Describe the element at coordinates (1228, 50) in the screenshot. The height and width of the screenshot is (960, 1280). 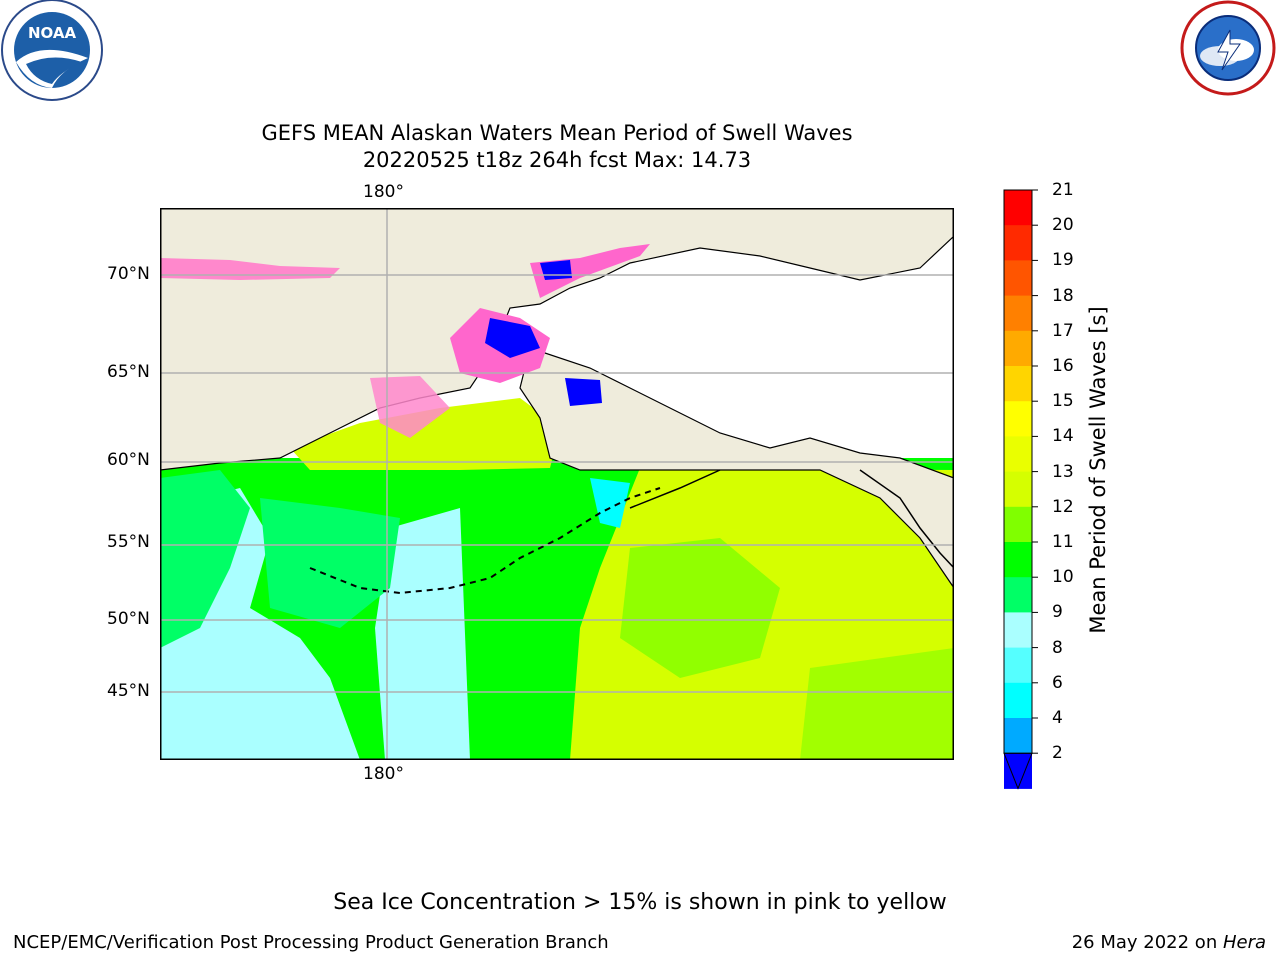
I see `nws-logo` at that location.